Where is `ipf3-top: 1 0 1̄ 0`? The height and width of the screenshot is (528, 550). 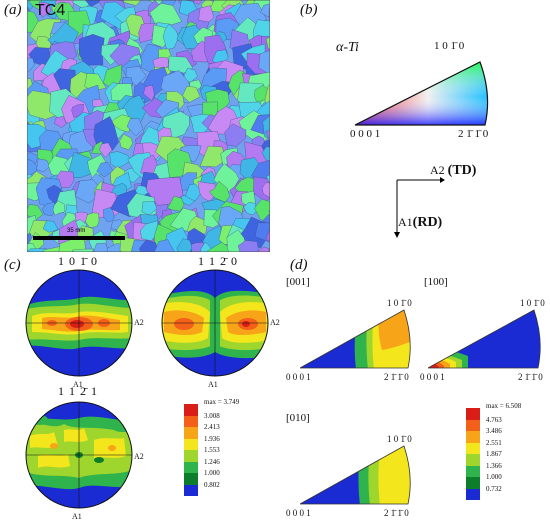
ipf3-top: 1 0 1̄ 0 is located at coordinates (399, 439).